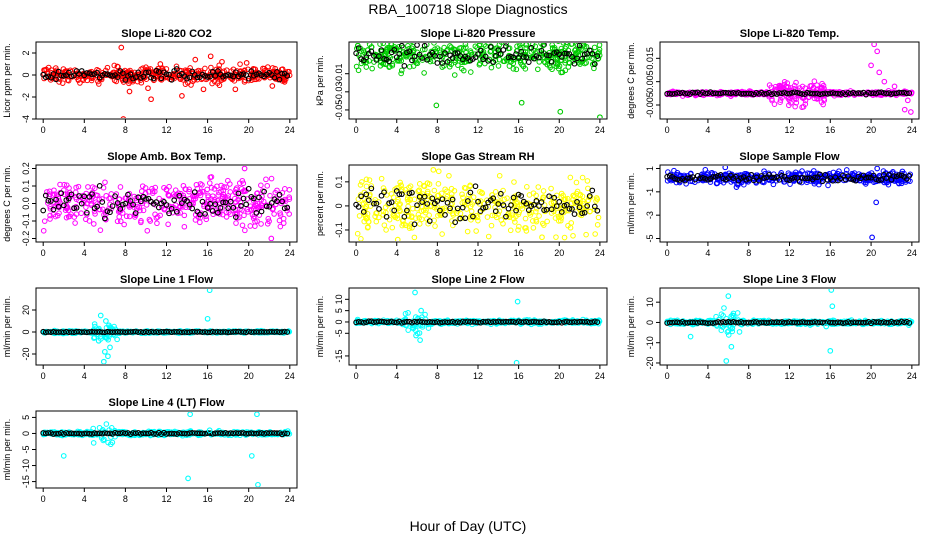 This screenshot has width=936, height=540. Describe the element at coordinates (667, 376) in the screenshot. I see `x-tick-label: 0` at that location.